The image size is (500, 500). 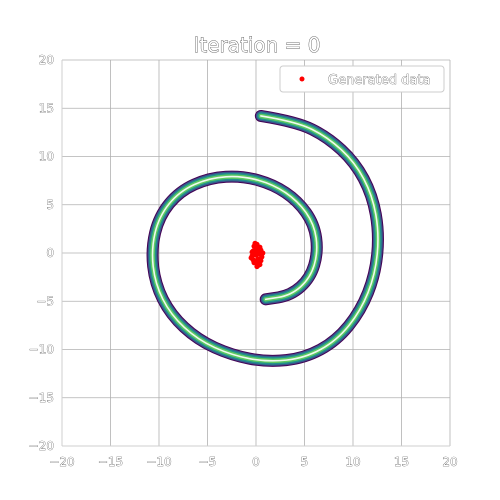 What do you see at coordinates (50, 205) in the screenshot?
I see `y-tick-label: 5` at bounding box center [50, 205].